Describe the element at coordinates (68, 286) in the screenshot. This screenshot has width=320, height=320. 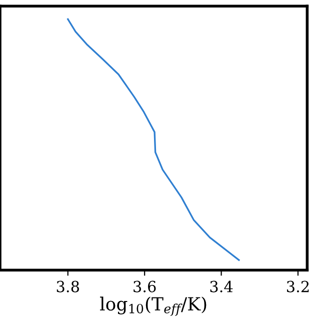
I see `x-tick-label: 3.8` at that location.